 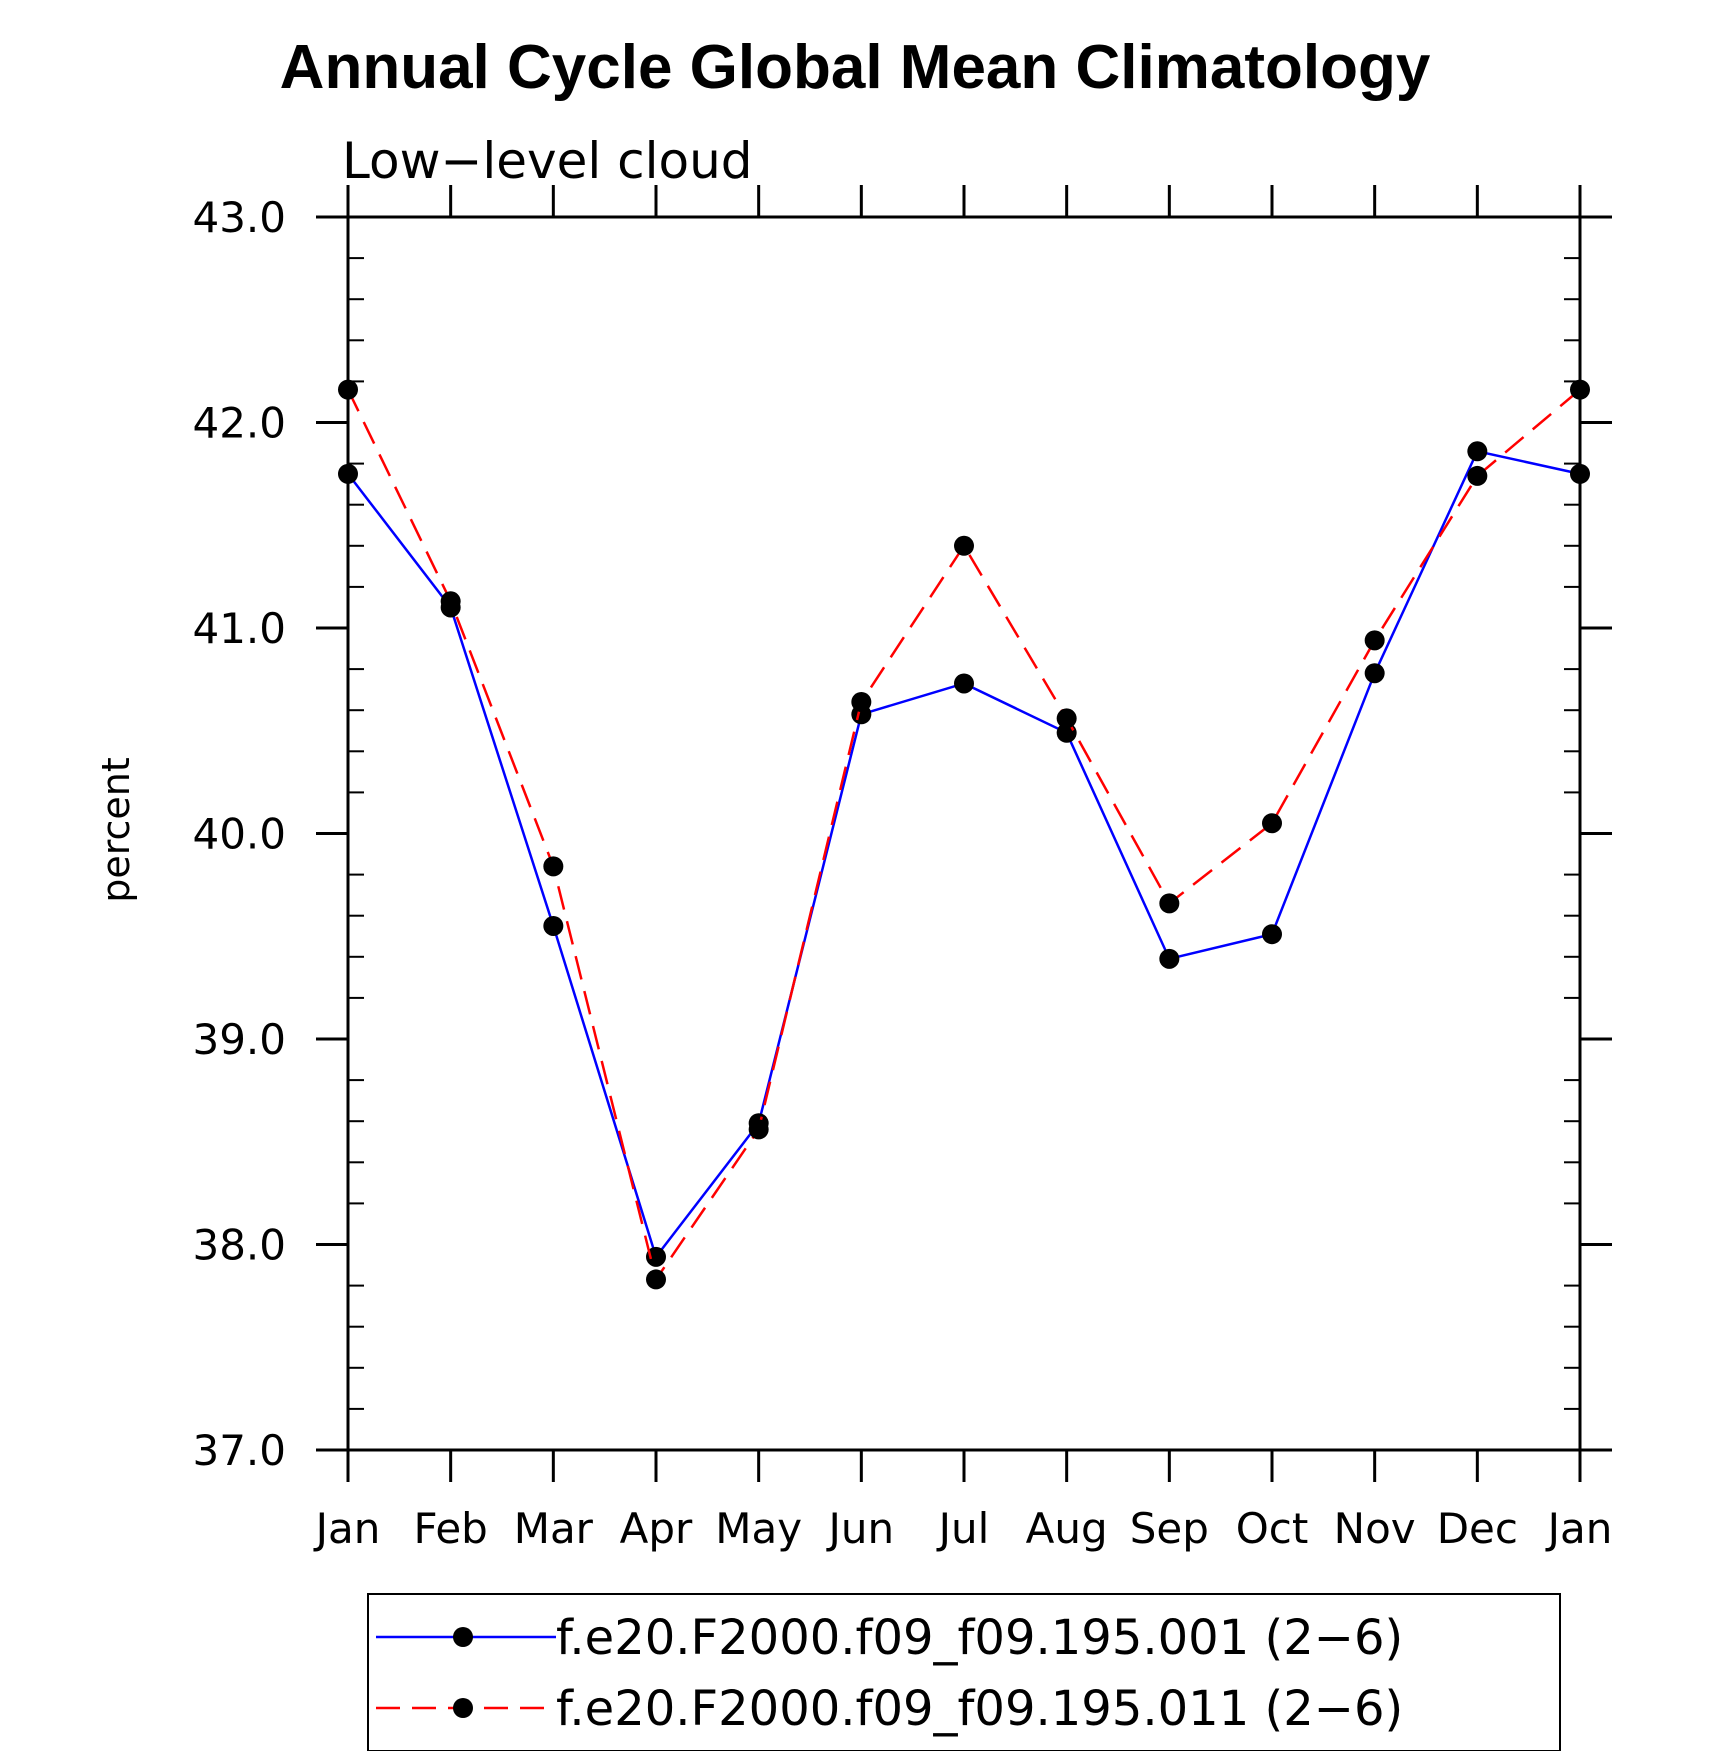 I want to click on x-tick-label: Feb, so click(x=450, y=1528).